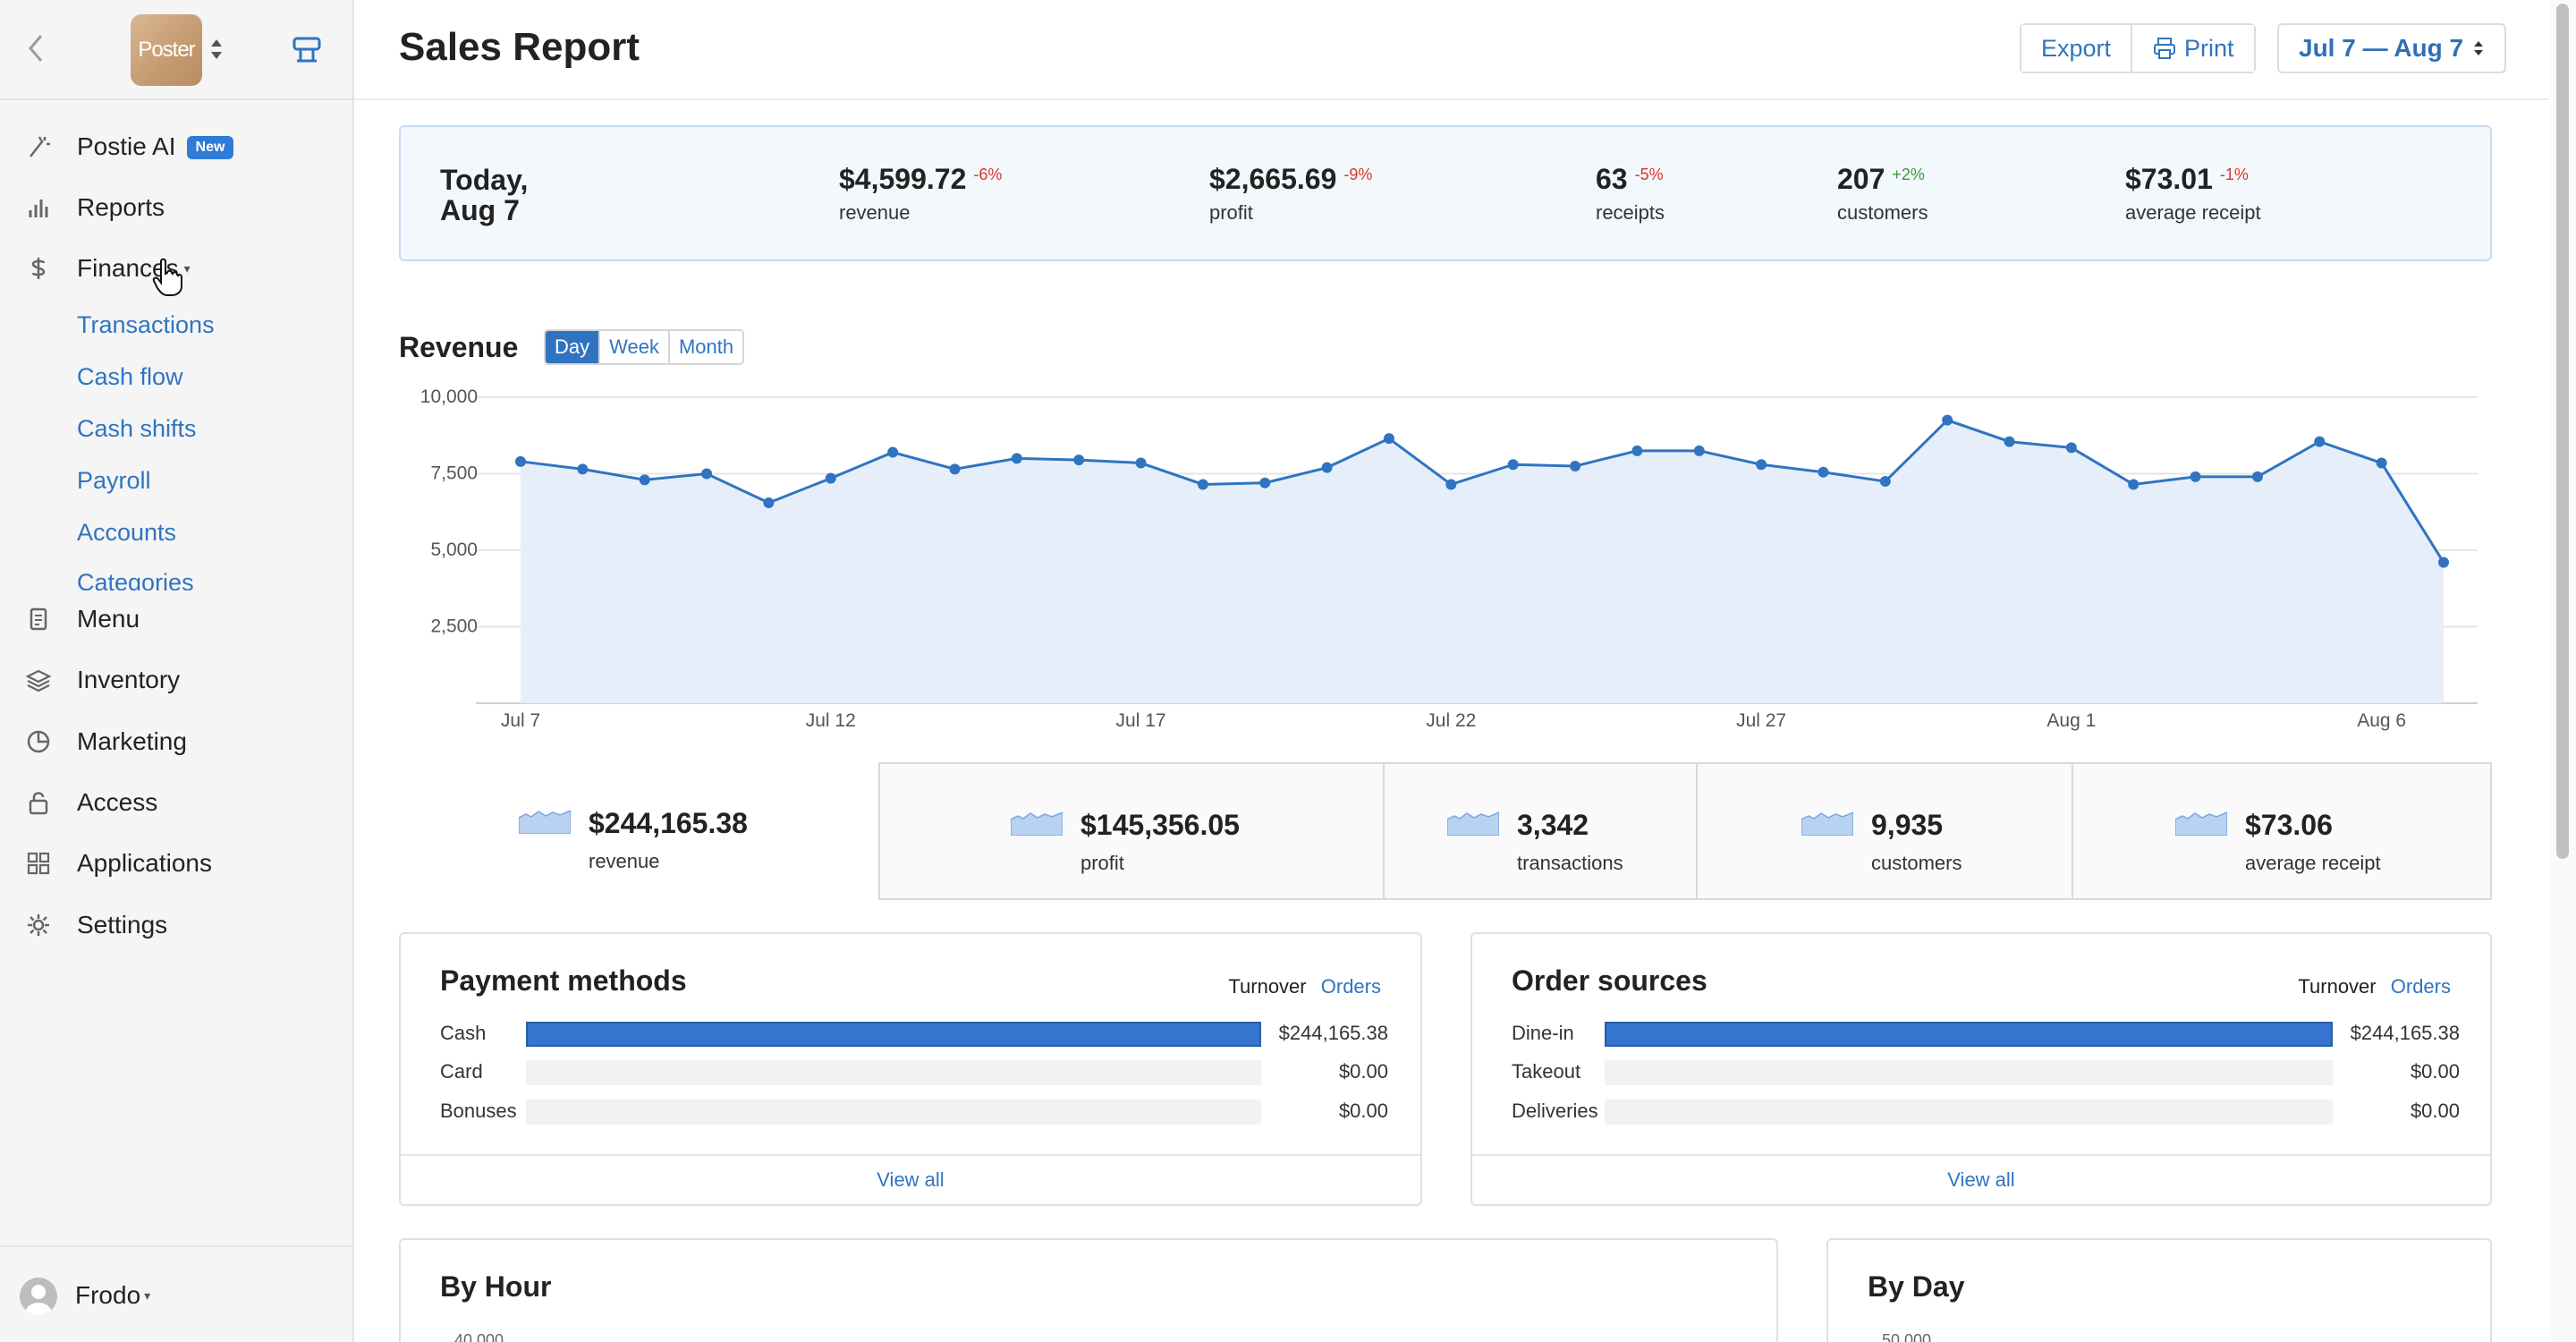  I want to click on kpi-change: -5%, so click(1649, 174).